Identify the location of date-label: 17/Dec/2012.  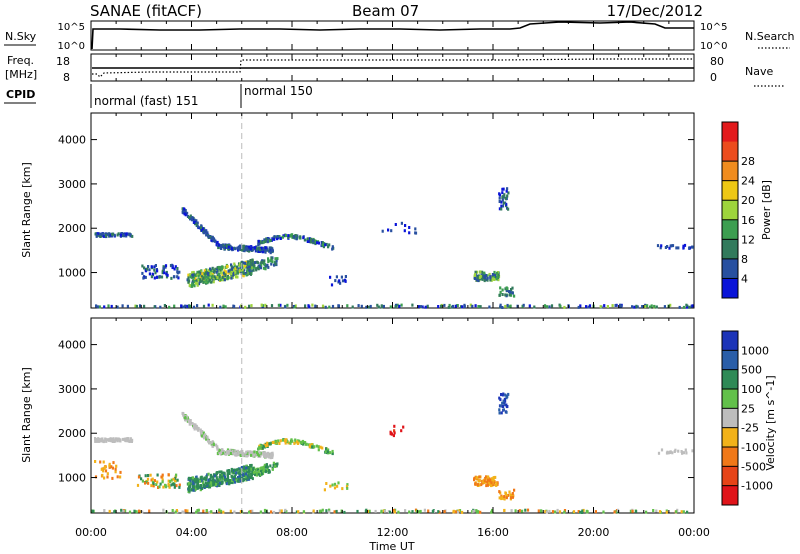
(655, 11).